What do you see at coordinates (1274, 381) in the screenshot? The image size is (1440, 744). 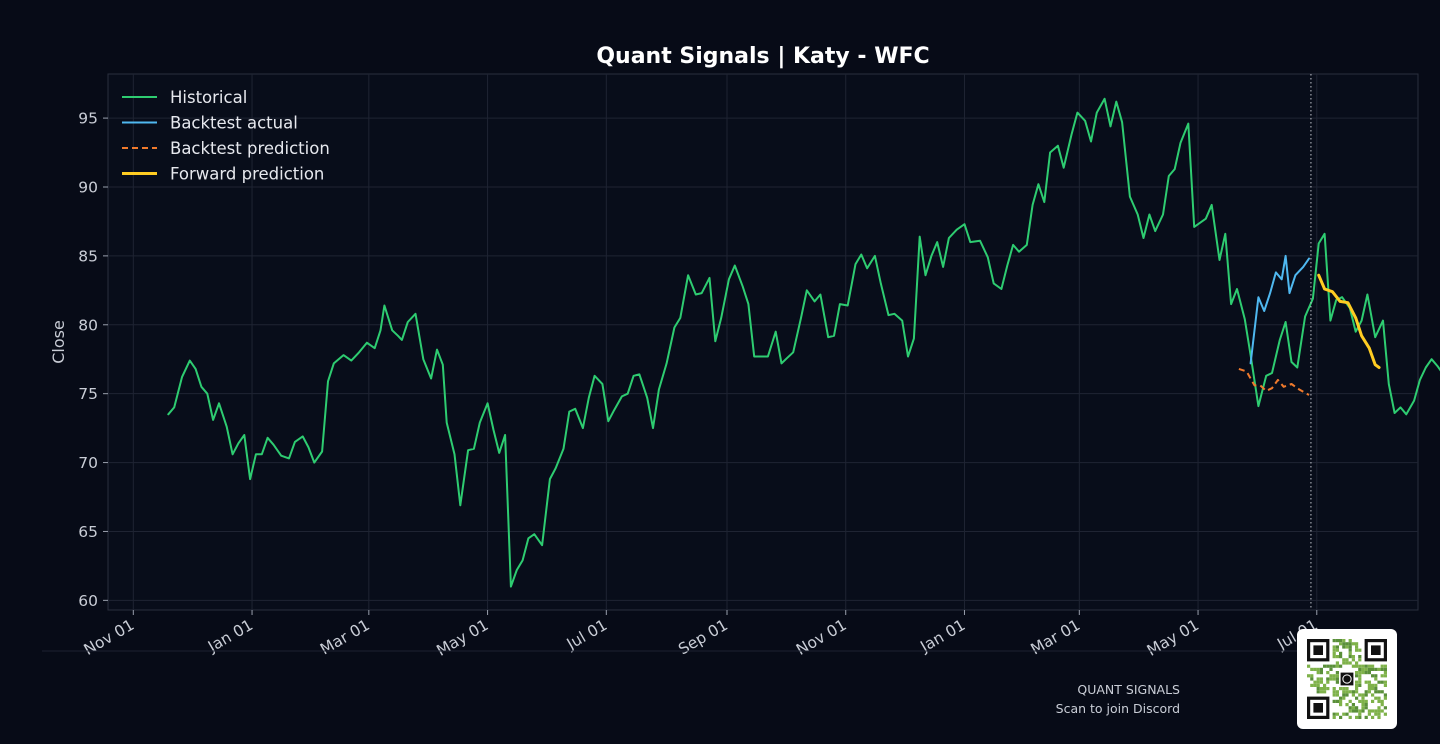 I see `series-line-backtest-prediction` at bounding box center [1274, 381].